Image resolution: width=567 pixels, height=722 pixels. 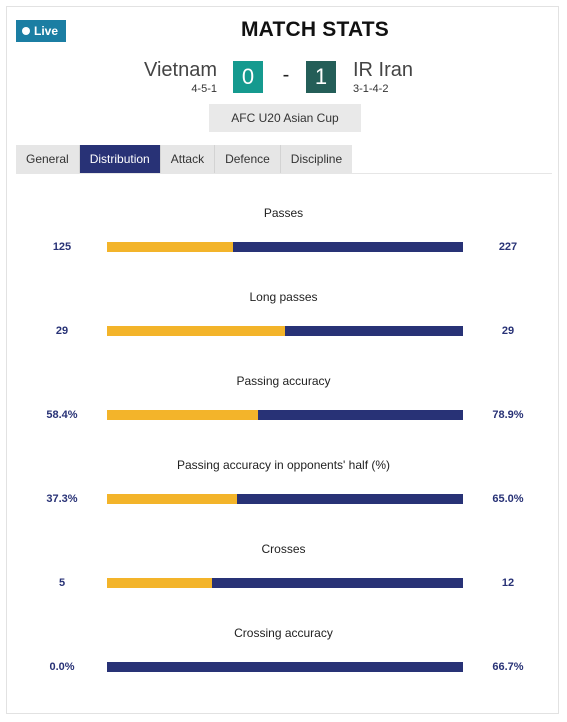 What do you see at coordinates (204, 89) in the screenshot?
I see `home-team-formation: 4-5-1` at bounding box center [204, 89].